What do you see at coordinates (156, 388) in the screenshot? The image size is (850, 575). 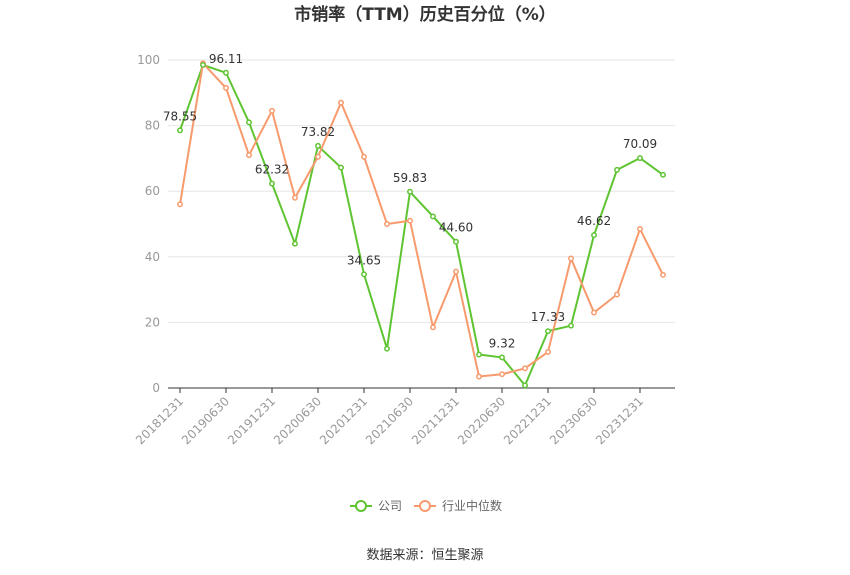 I see `y-tick-label: 0` at bounding box center [156, 388].